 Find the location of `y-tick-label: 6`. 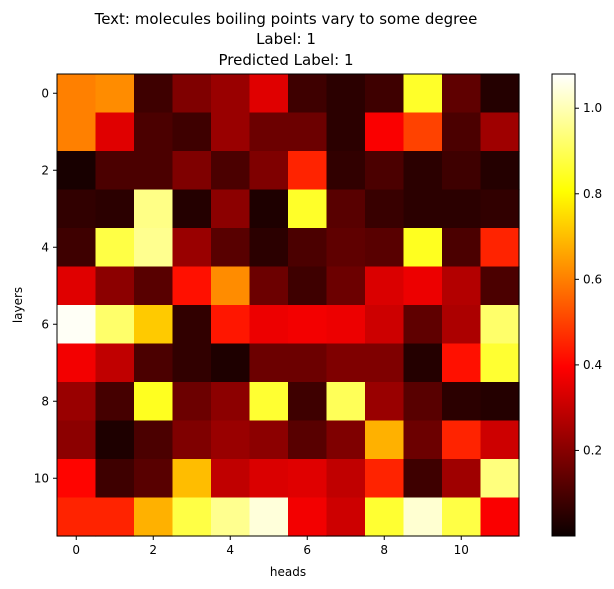

y-tick-label: 6 is located at coordinates (45, 324).